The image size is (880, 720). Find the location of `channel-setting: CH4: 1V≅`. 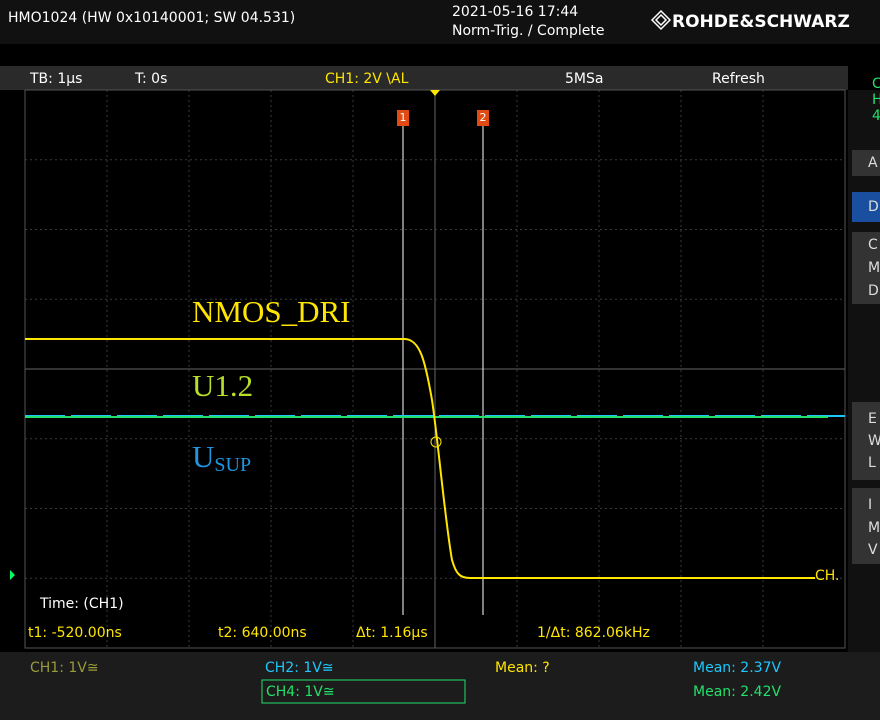

channel-setting: CH4: 1V≅ is located at coordinates (300, 692).